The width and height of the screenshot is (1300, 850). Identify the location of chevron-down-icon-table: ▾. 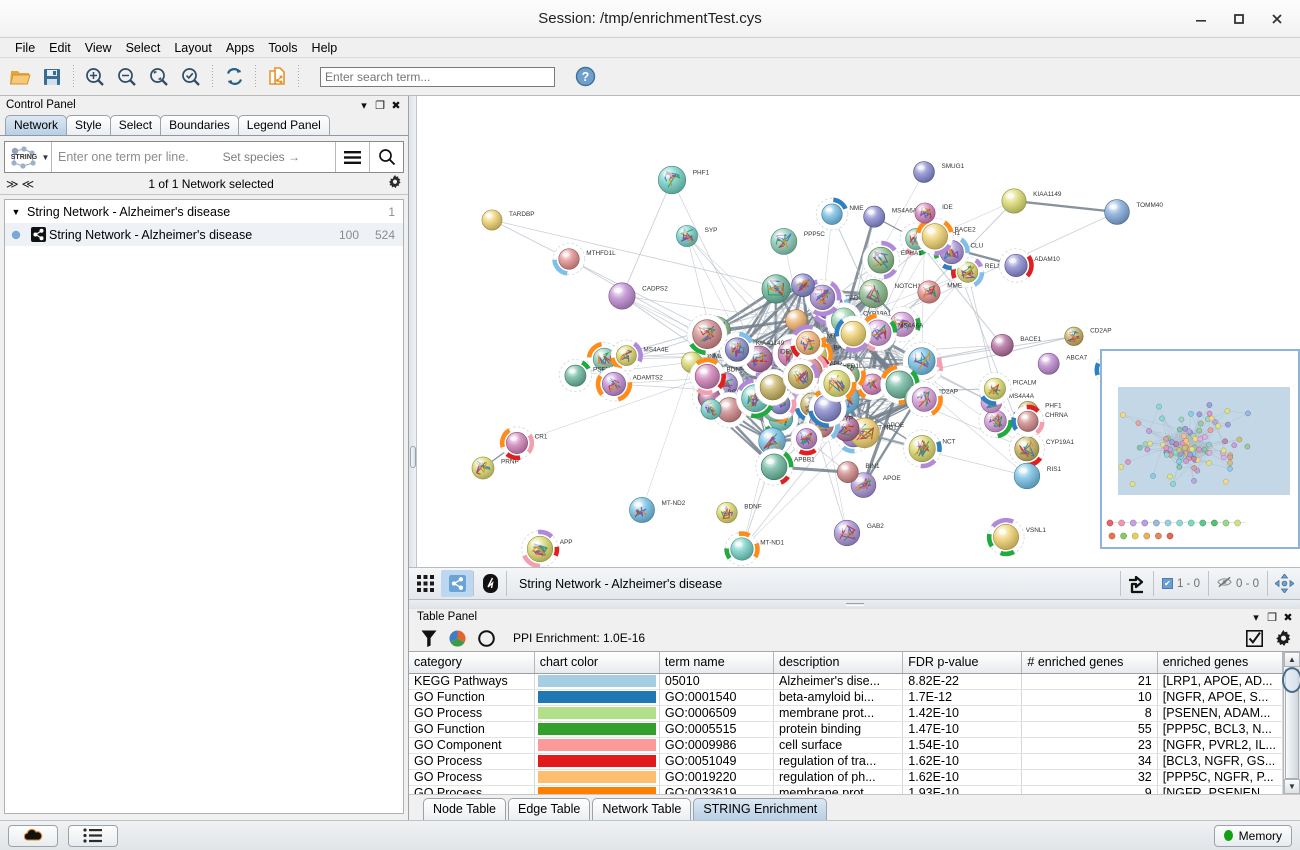
(1256, 617).